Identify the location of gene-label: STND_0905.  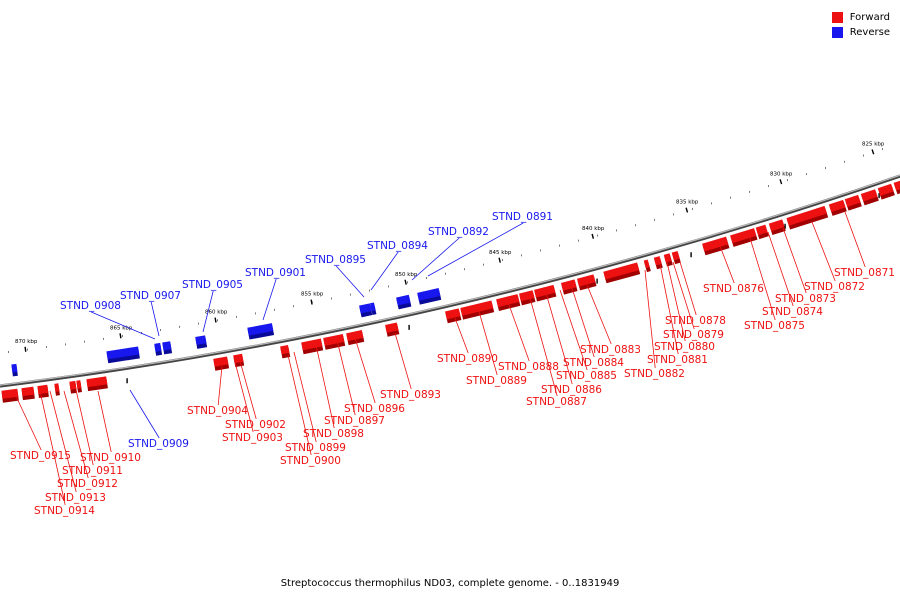
(212, 285).